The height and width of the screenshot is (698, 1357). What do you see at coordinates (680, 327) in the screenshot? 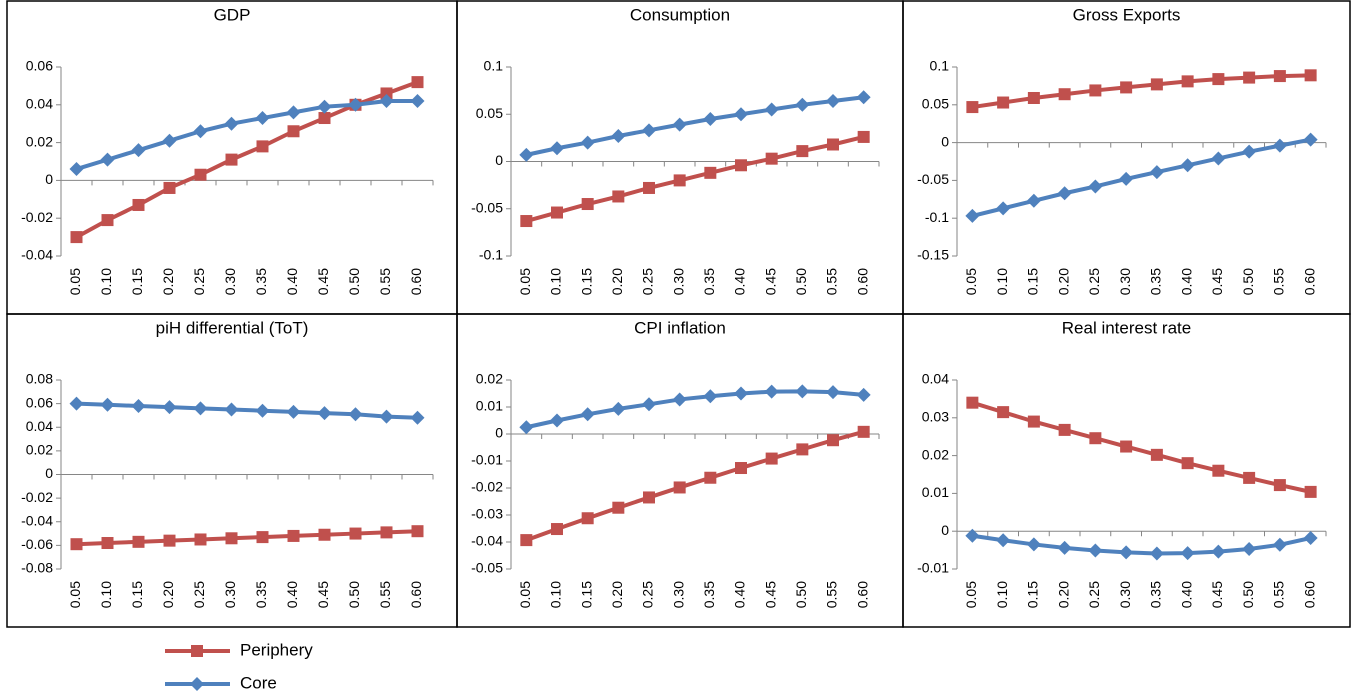
I see `chart-title: CPI inflation` at bounding box center [680, 327].